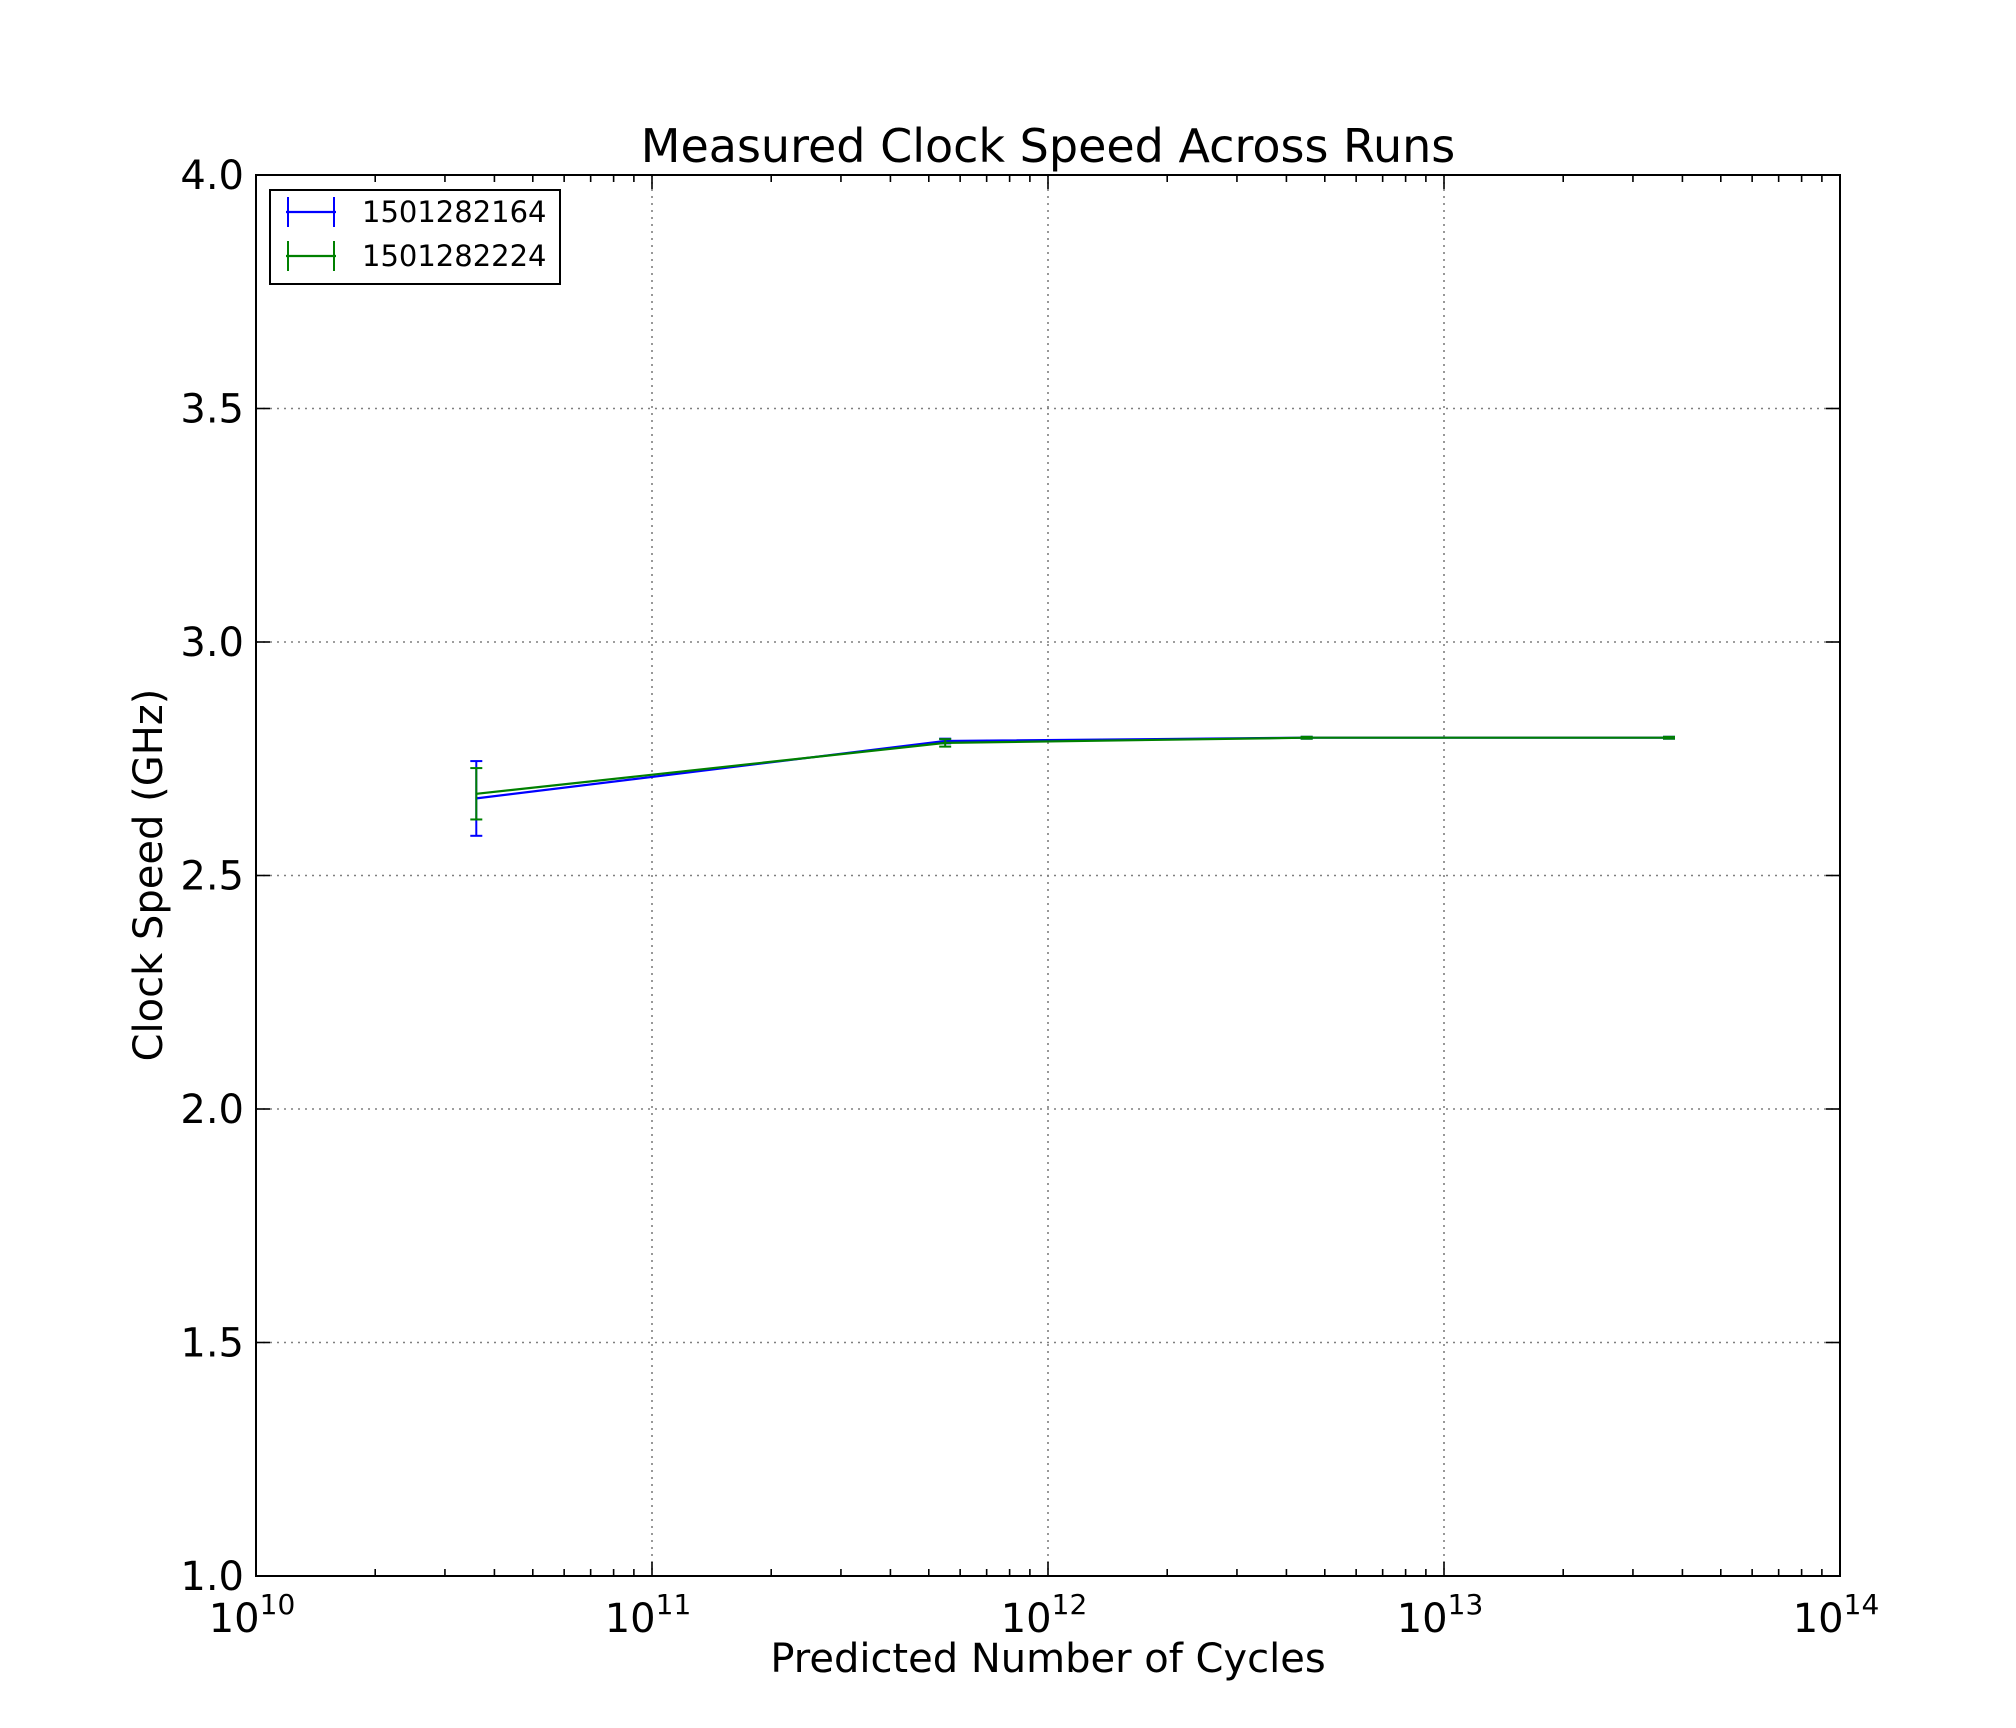  What do you see at coordinates (1836, 1615) in the screenshot?
I see `x-tick-label: 1014` at bounding box center [1836, 1615].